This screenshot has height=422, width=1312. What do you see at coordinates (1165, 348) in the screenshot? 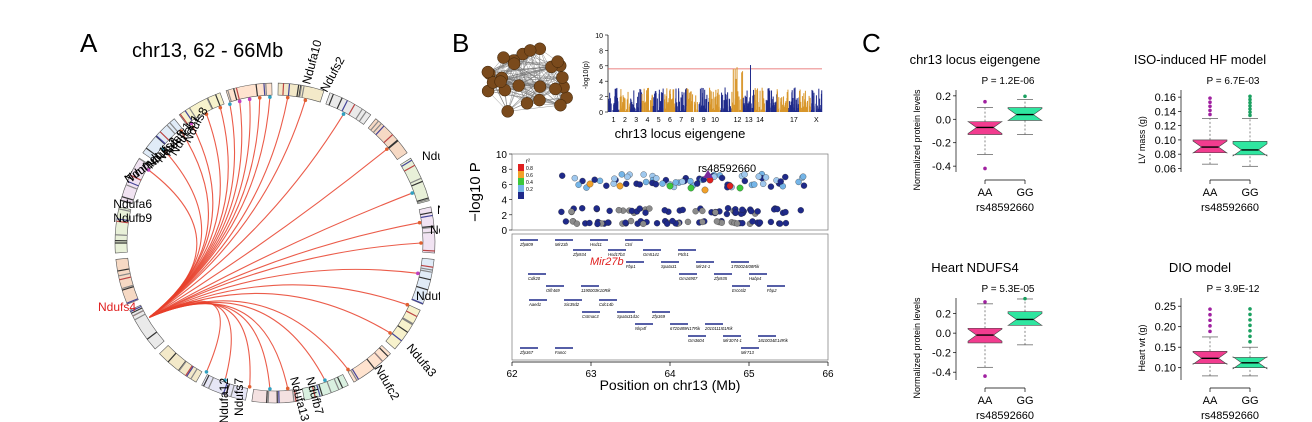
I see `boxplot-ytick-label: 0.15` at bounding box center [1165, 348].